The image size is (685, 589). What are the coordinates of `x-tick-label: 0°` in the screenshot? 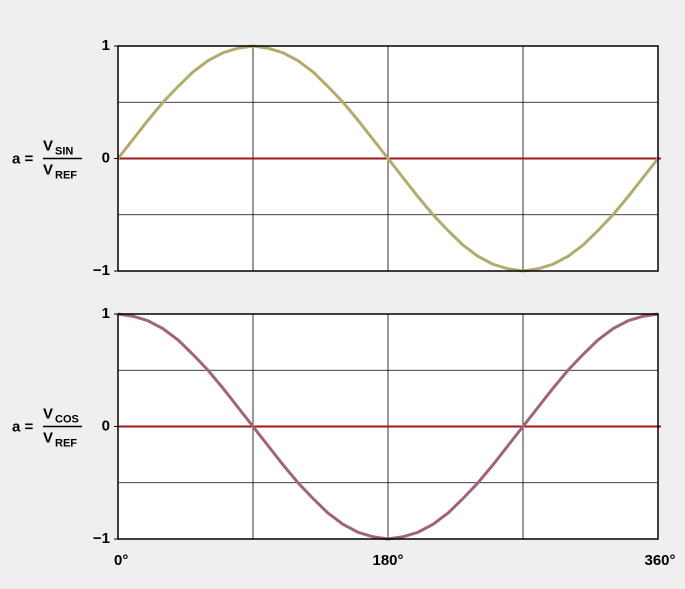 It's located at (121, 560).